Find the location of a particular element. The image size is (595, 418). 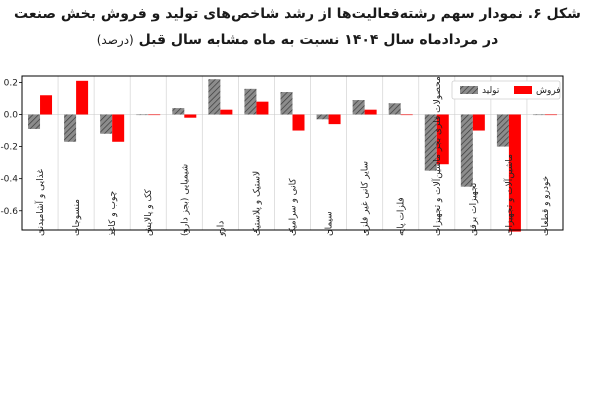

y-tick-label: -0.4 is located at coordinates (9, 180).